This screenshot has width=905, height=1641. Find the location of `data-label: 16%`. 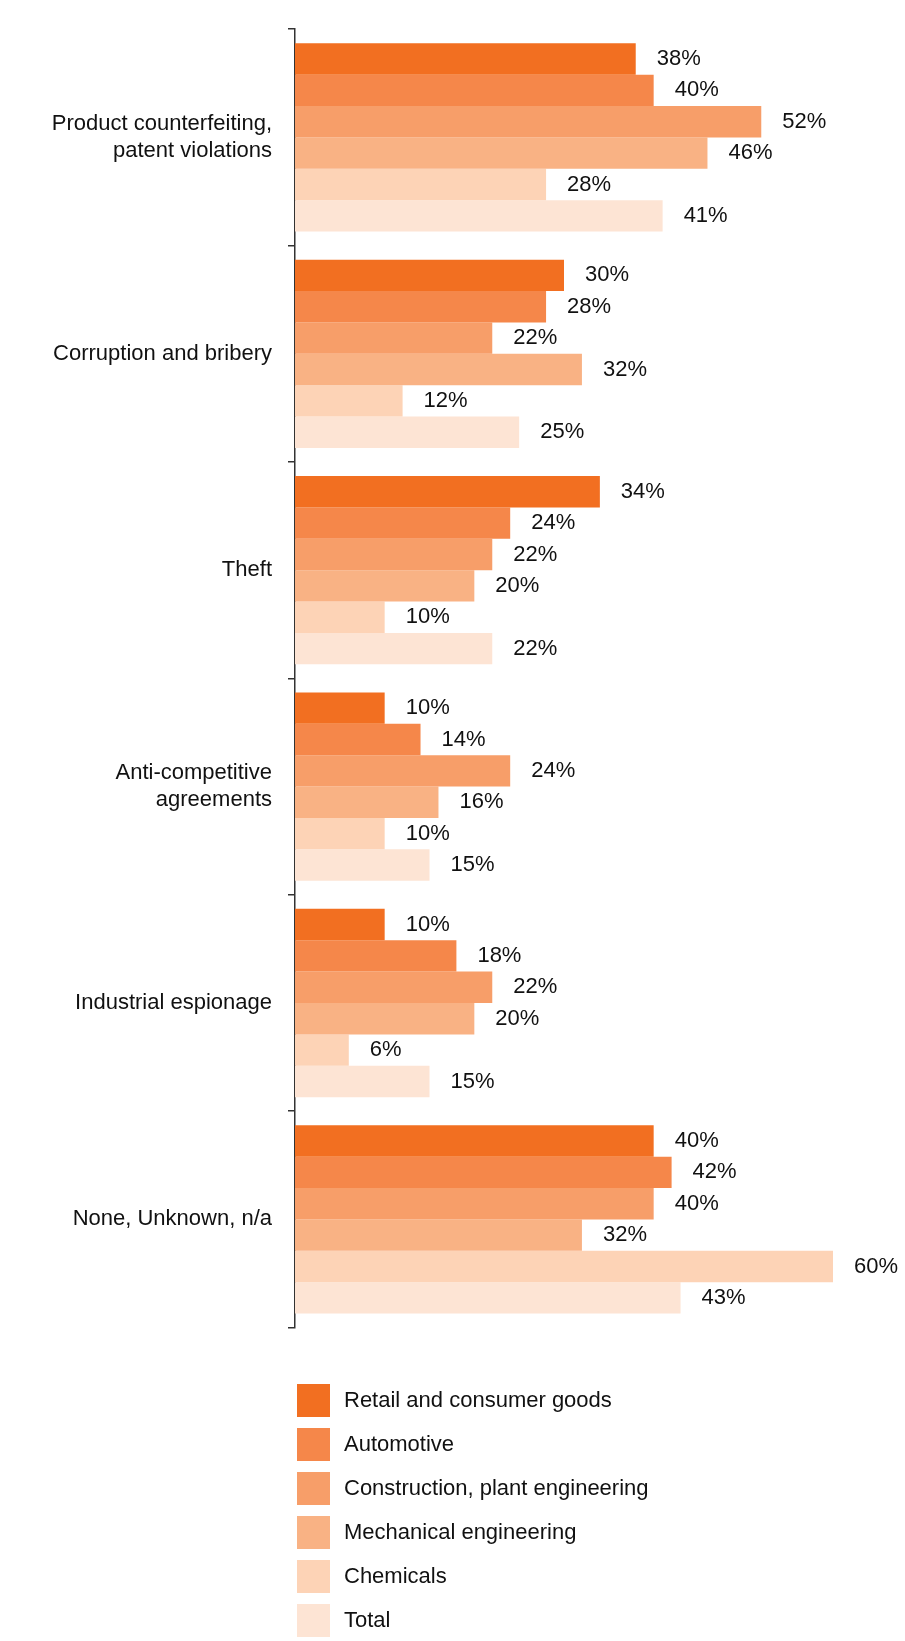

data-label: 16% is located at coordinates (481, 801).